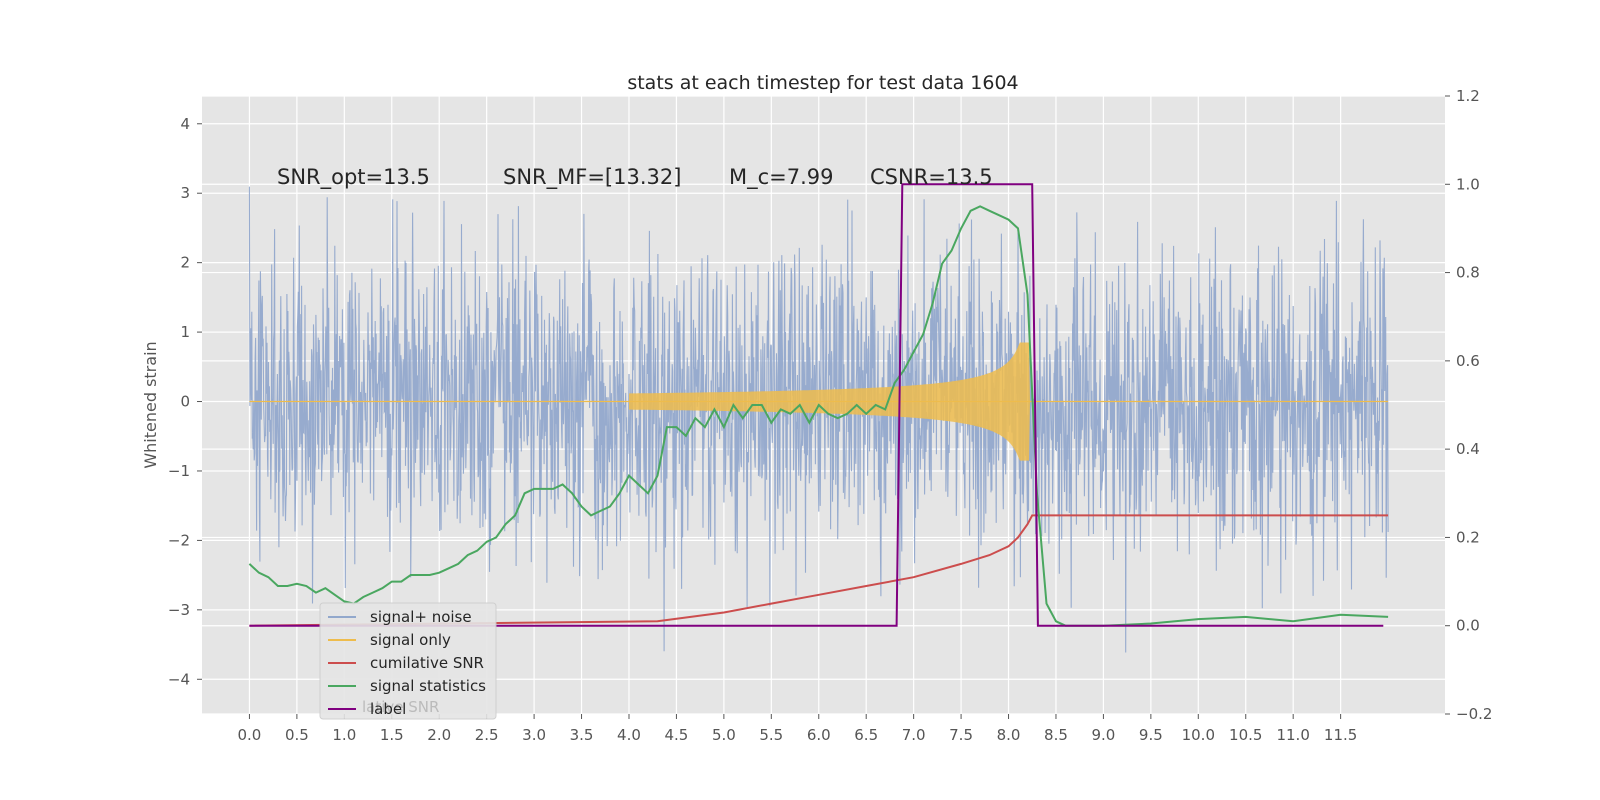  What do you see at coordinates (1468, 449) in the screenshot?
I see `y2-tick-label: 0.4` at bounding box center [1468, 449].